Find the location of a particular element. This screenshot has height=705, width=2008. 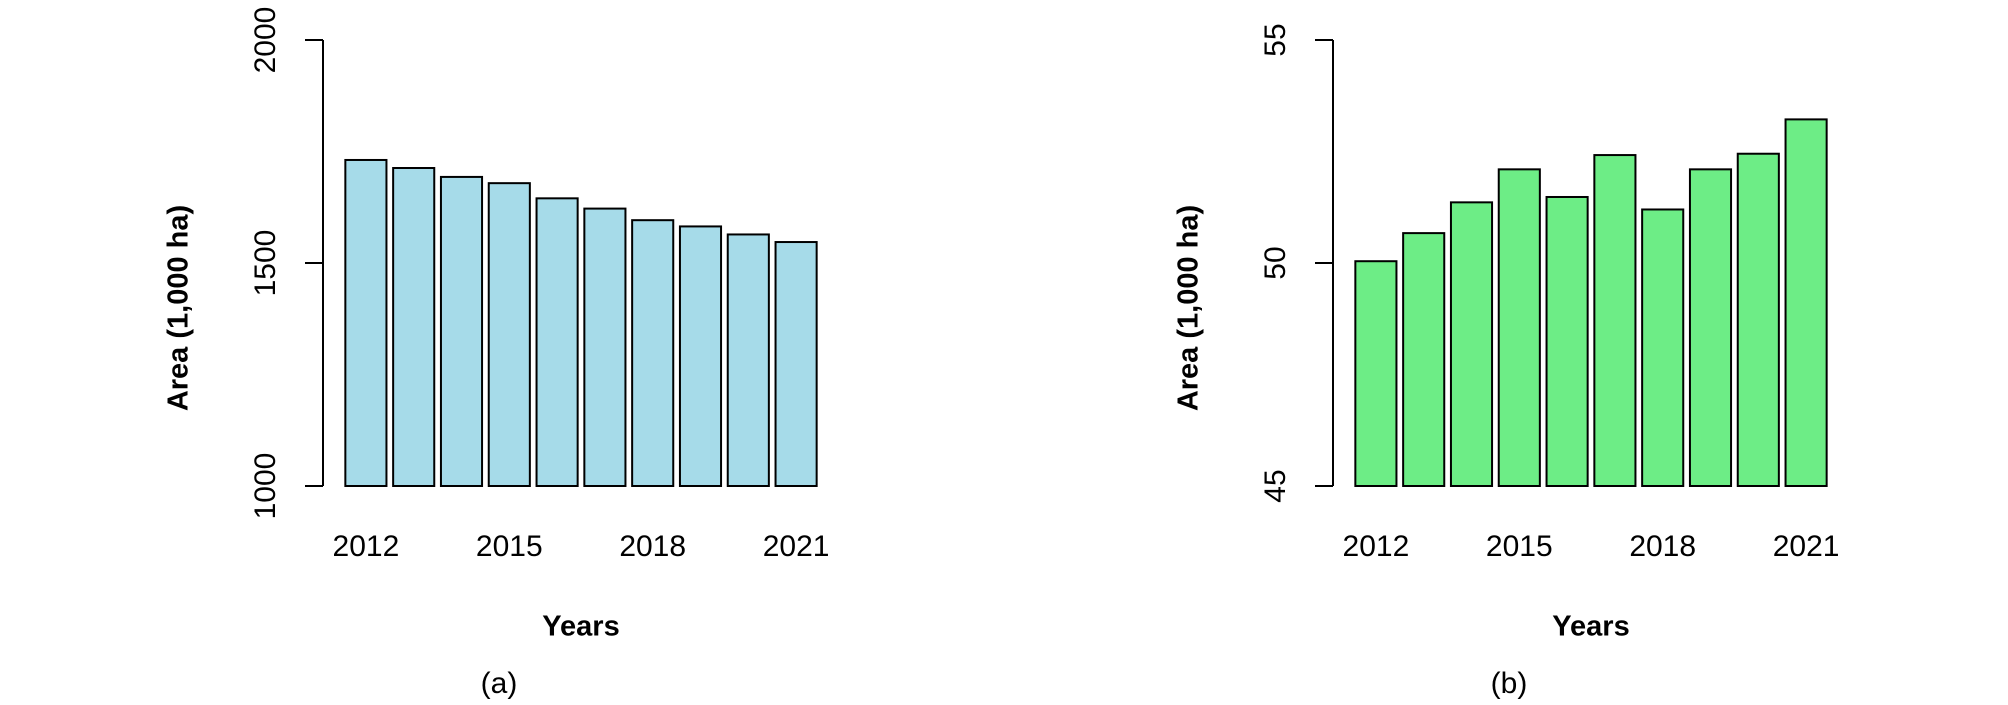

caption: (b) is located at coordinates (1509, 683).